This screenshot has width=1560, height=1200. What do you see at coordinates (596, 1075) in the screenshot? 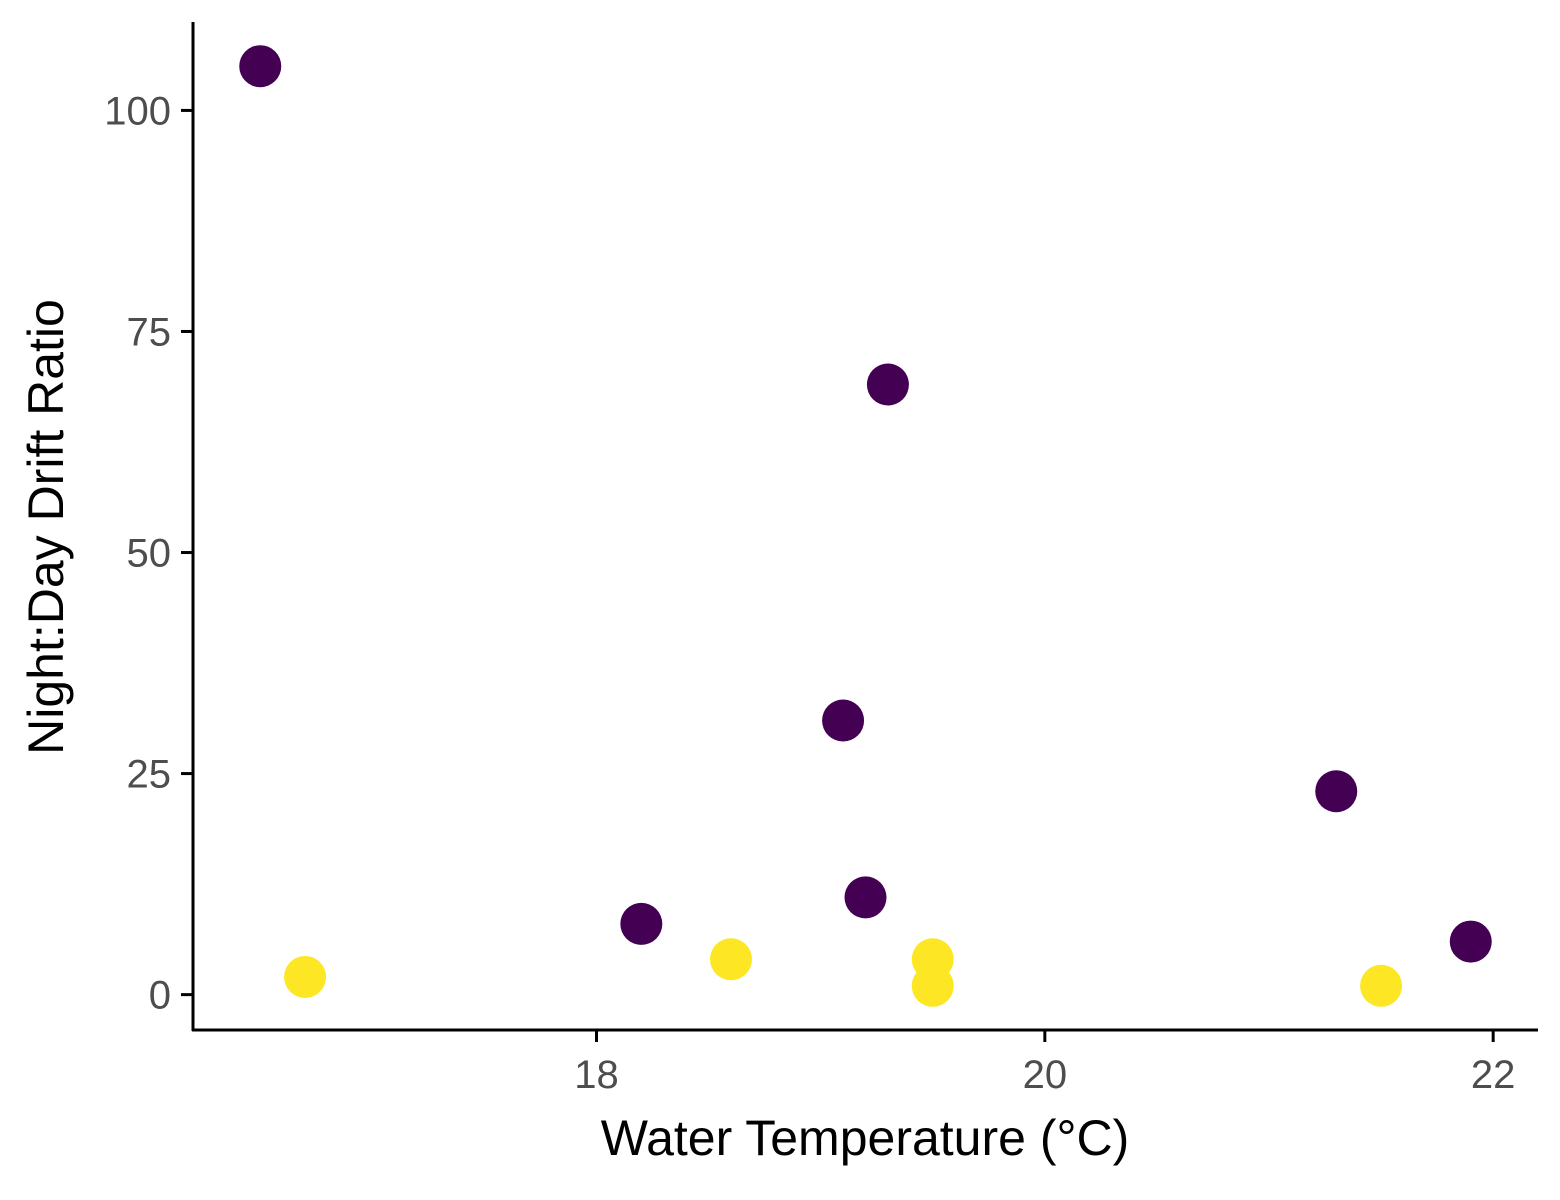
I see `x-tick-label: 18` at bounding box center [596, 1075].